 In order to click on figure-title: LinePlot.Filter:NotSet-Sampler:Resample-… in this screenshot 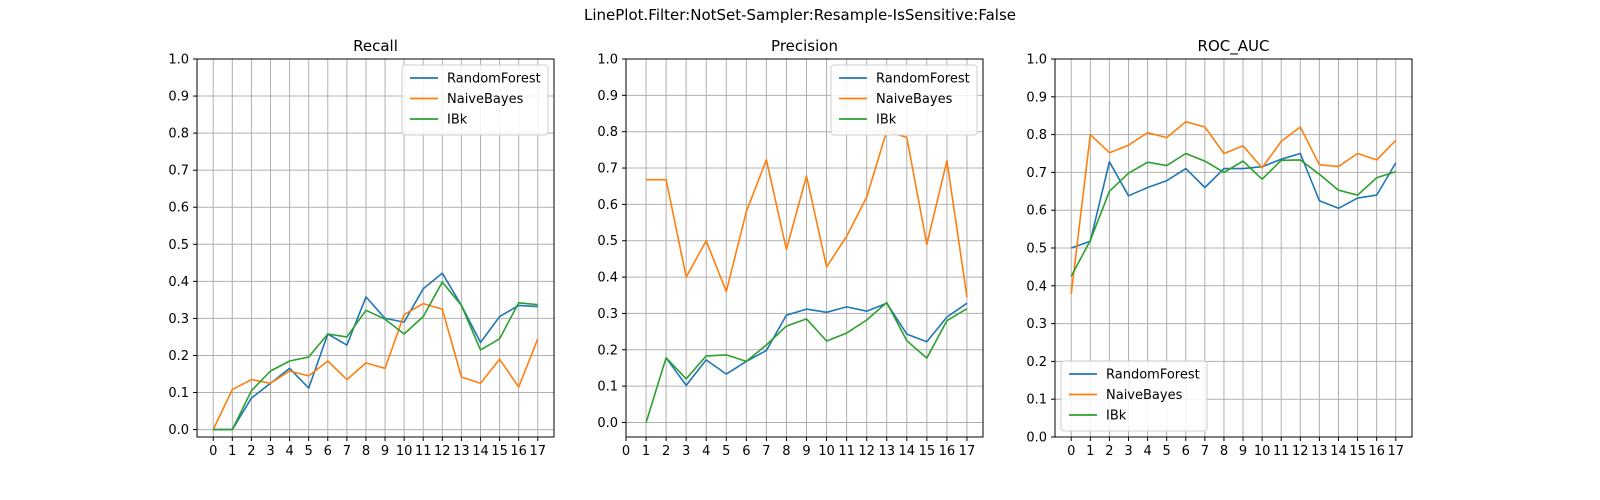, I will do `click(800, 15)`.